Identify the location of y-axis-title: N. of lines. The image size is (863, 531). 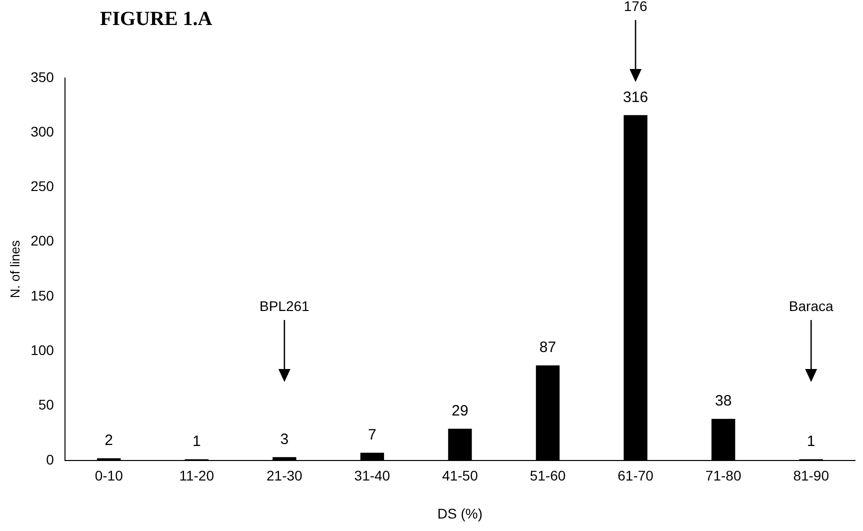
(14, 269).